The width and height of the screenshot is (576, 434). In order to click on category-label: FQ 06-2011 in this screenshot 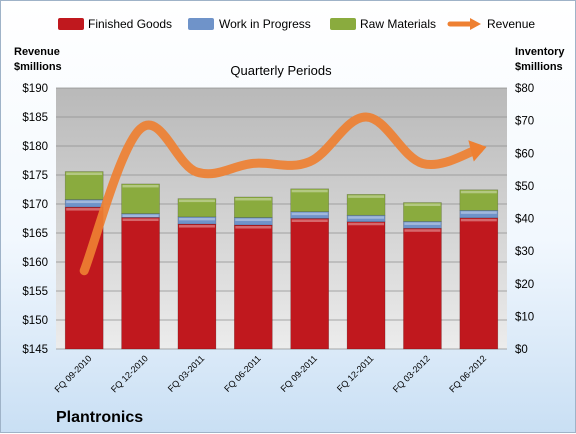, I will do `click(242, 373)`.